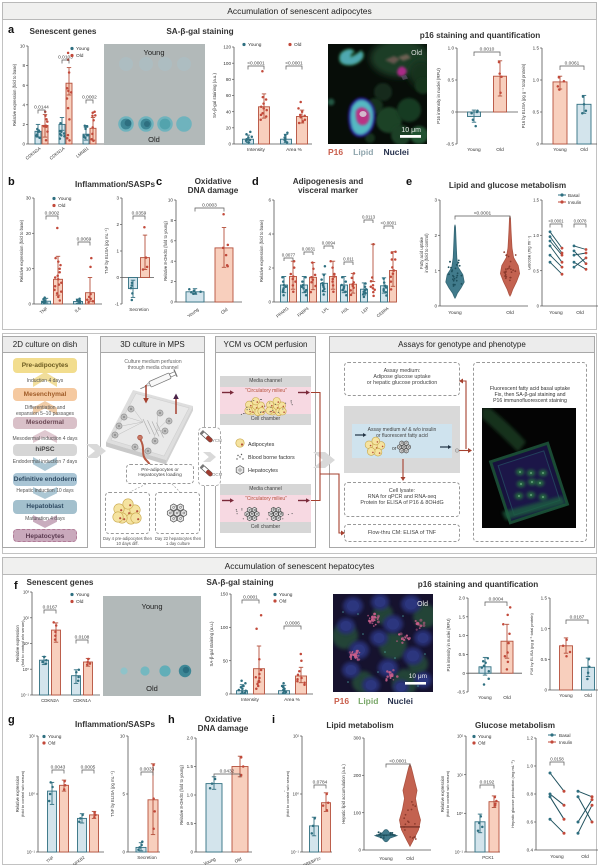  I want to click on svg-text: <0.0001, so click(556, 221).